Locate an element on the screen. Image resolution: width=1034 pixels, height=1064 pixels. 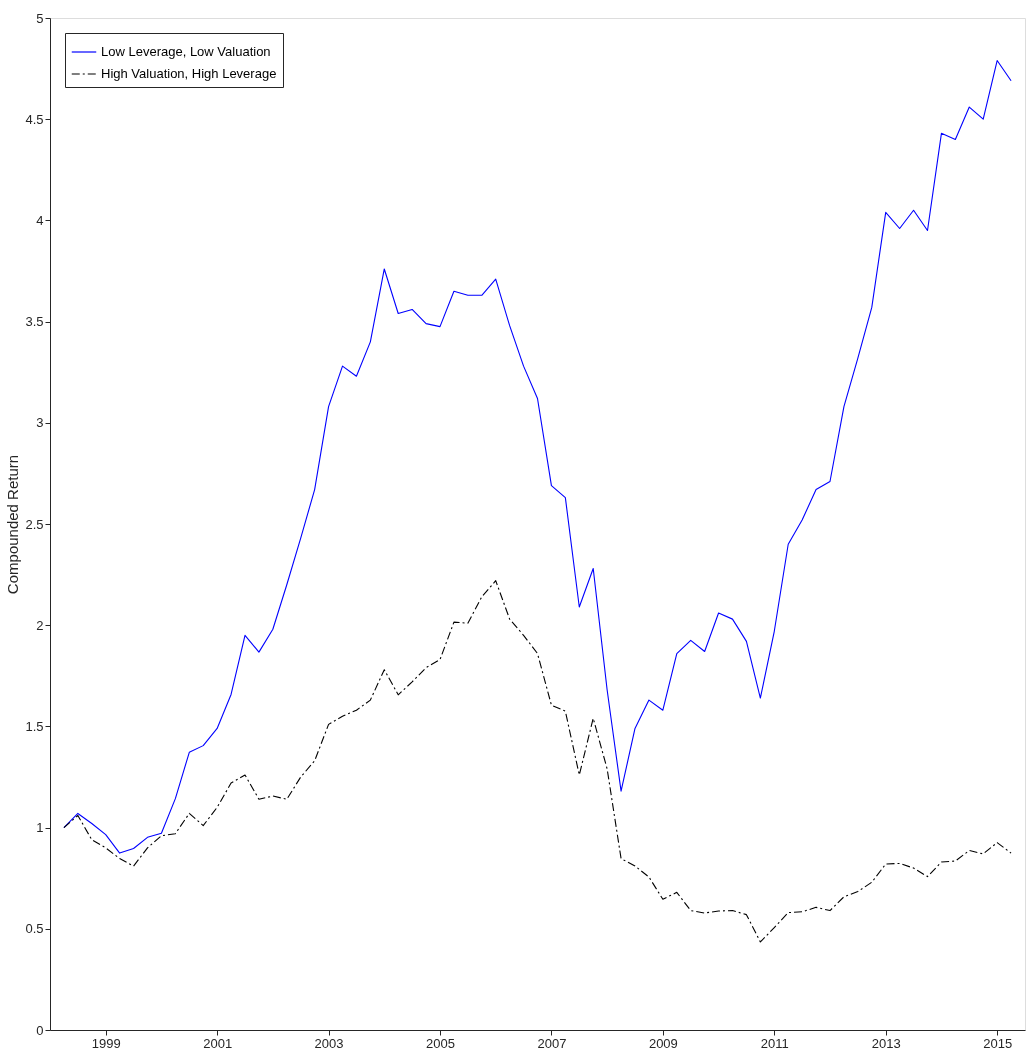
y-tick-label: 1 is located at coordinates (40, 828).